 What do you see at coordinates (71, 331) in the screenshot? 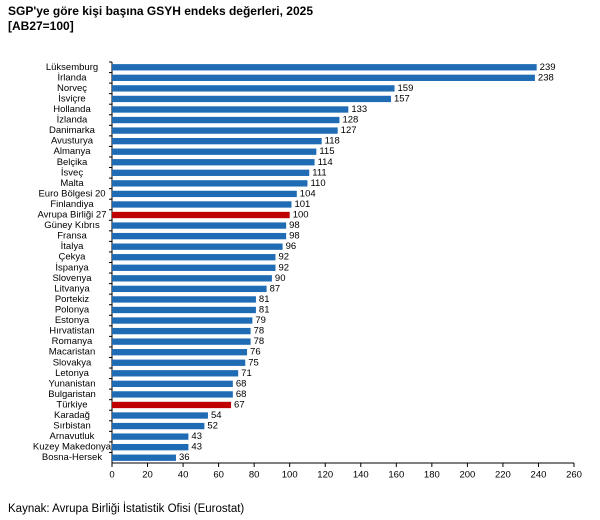
I see `y-tick-label: Hırvatistan` at bounding box center [71, 331].